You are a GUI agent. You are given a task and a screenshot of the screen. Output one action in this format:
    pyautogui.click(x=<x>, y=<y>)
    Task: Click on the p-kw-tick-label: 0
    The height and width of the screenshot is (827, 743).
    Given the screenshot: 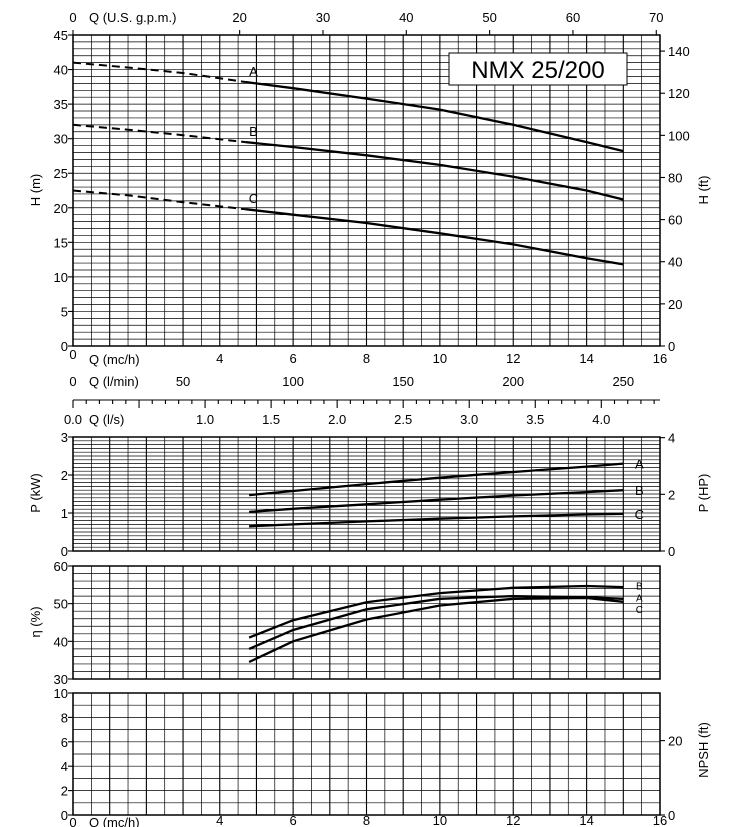 What is the action you would take?
    pyautogui.click(x=64, y=551)
    